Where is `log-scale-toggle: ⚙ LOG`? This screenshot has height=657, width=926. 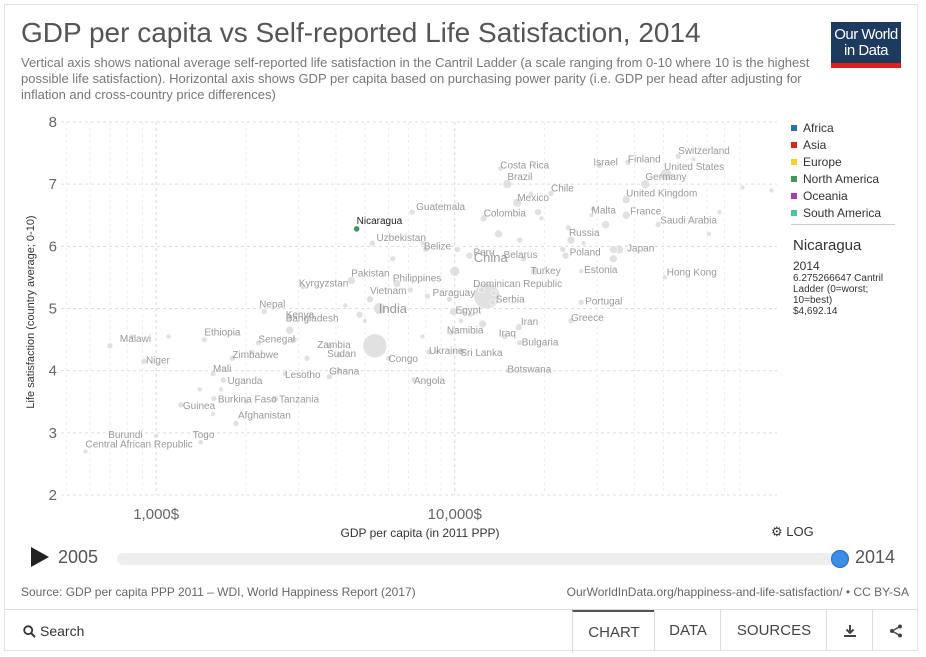
log-scale-toggle: ⚙ LOG is located at coordinates (792, 532).